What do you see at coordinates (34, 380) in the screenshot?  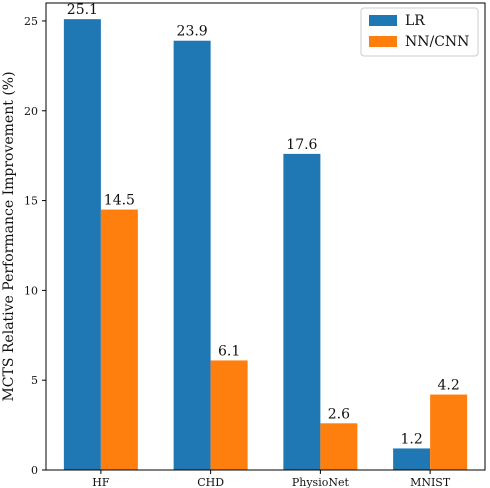 I see `y-tick-label: 5` at bounding box center [34, 380].